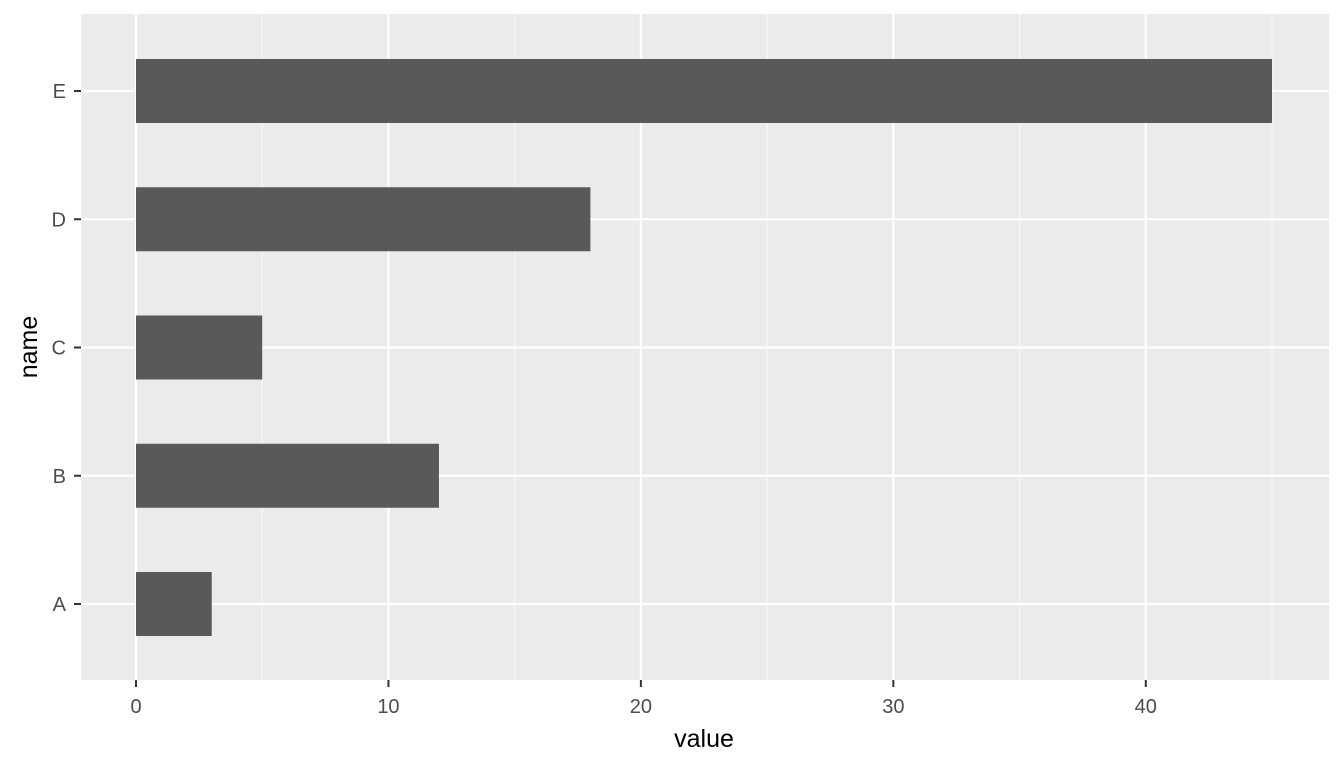 The width and height of the screenshot is (1344, 773). What do you see at coordinates (388, 707) in the screenshot?
I see `x-tick-label: 10` at bounding box center [388, 707].